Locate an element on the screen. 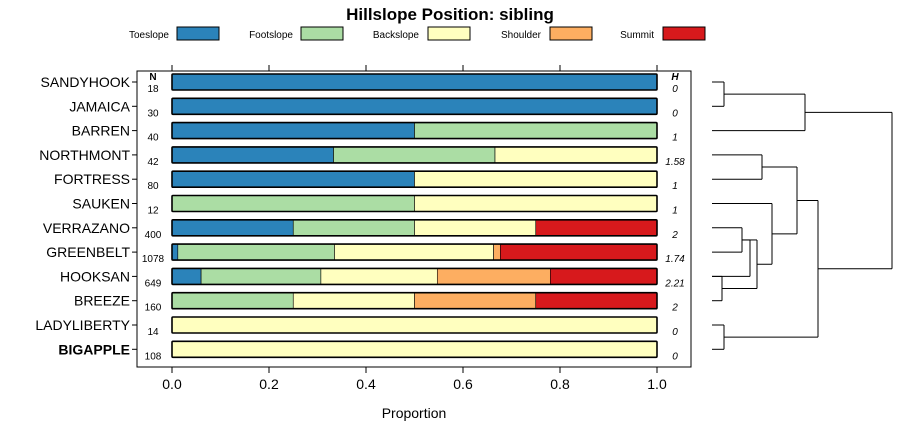 This screenshot has width=900, height=440. category-label: GREENBELT is located at coordinates (88, 252).